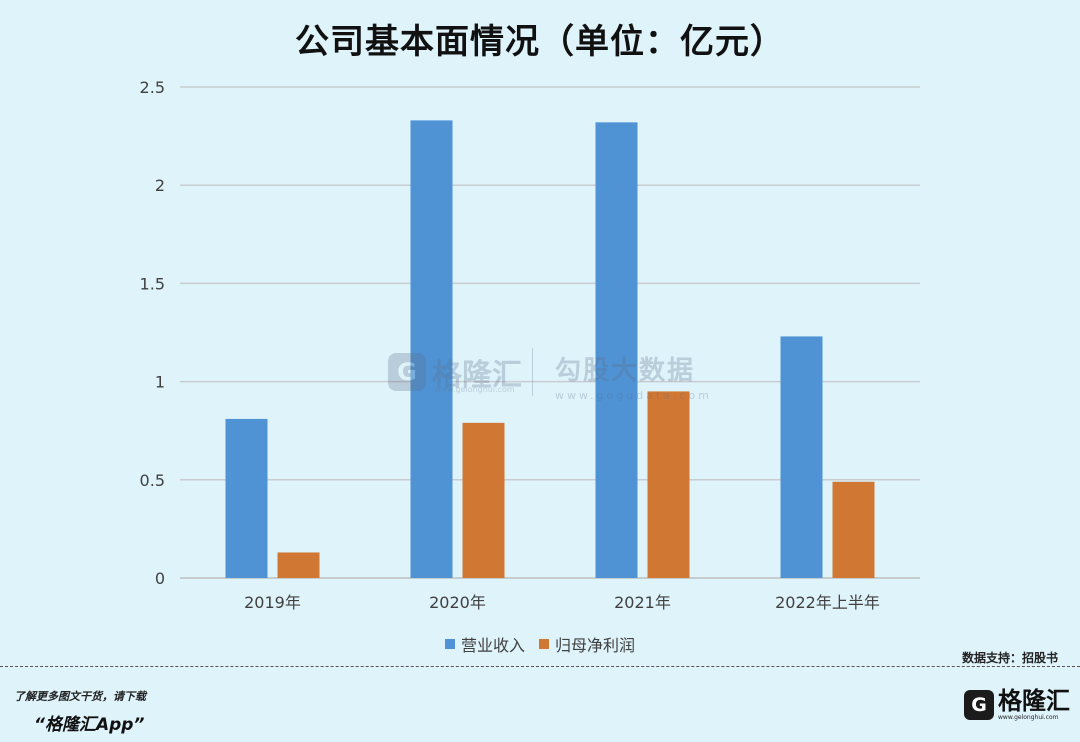 The width and height of the screenshot is (1080, 742). Describe the element at coordinates (540, 666) in the screenshot. I see `footer-separator` at that location.